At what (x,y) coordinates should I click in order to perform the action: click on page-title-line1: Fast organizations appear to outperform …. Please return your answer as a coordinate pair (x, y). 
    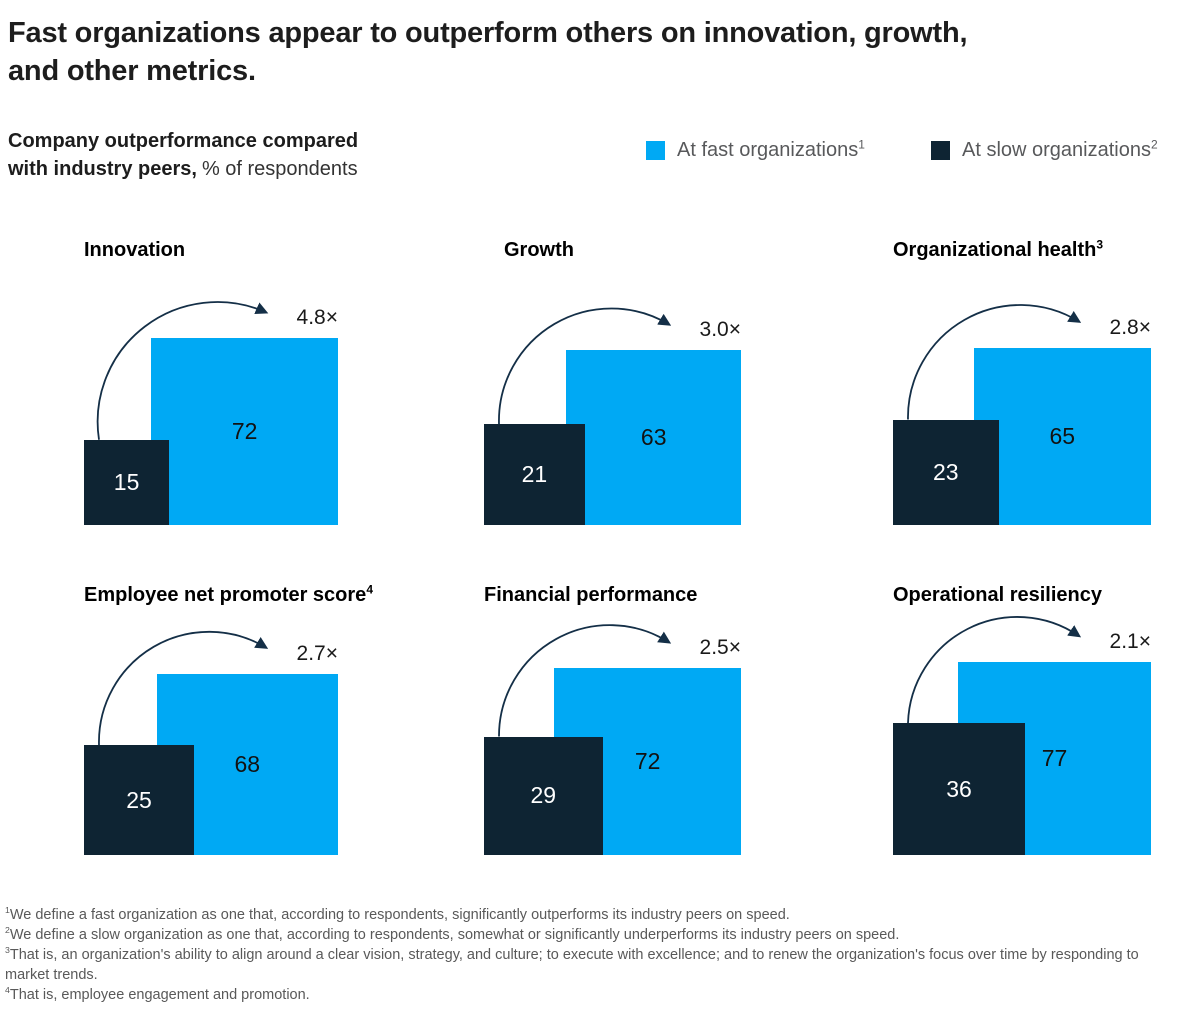
    Looking at the image, I should click on (488, 33).